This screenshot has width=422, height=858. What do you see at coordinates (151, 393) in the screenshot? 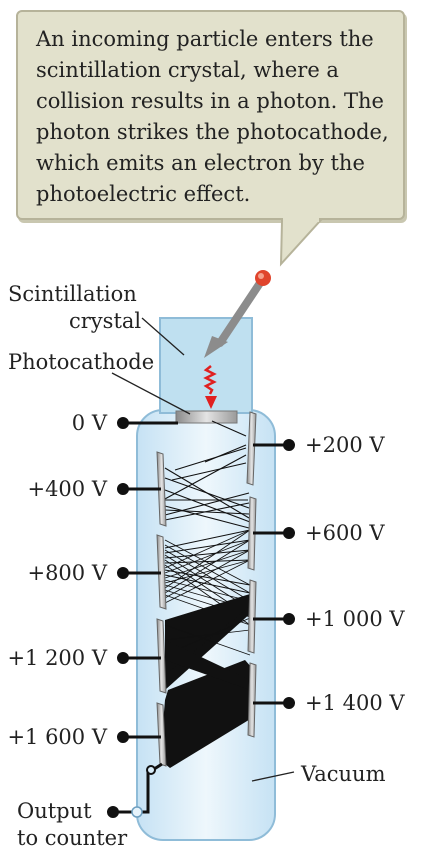
I see `photocathode-leader` at bounding box center [151, 393].